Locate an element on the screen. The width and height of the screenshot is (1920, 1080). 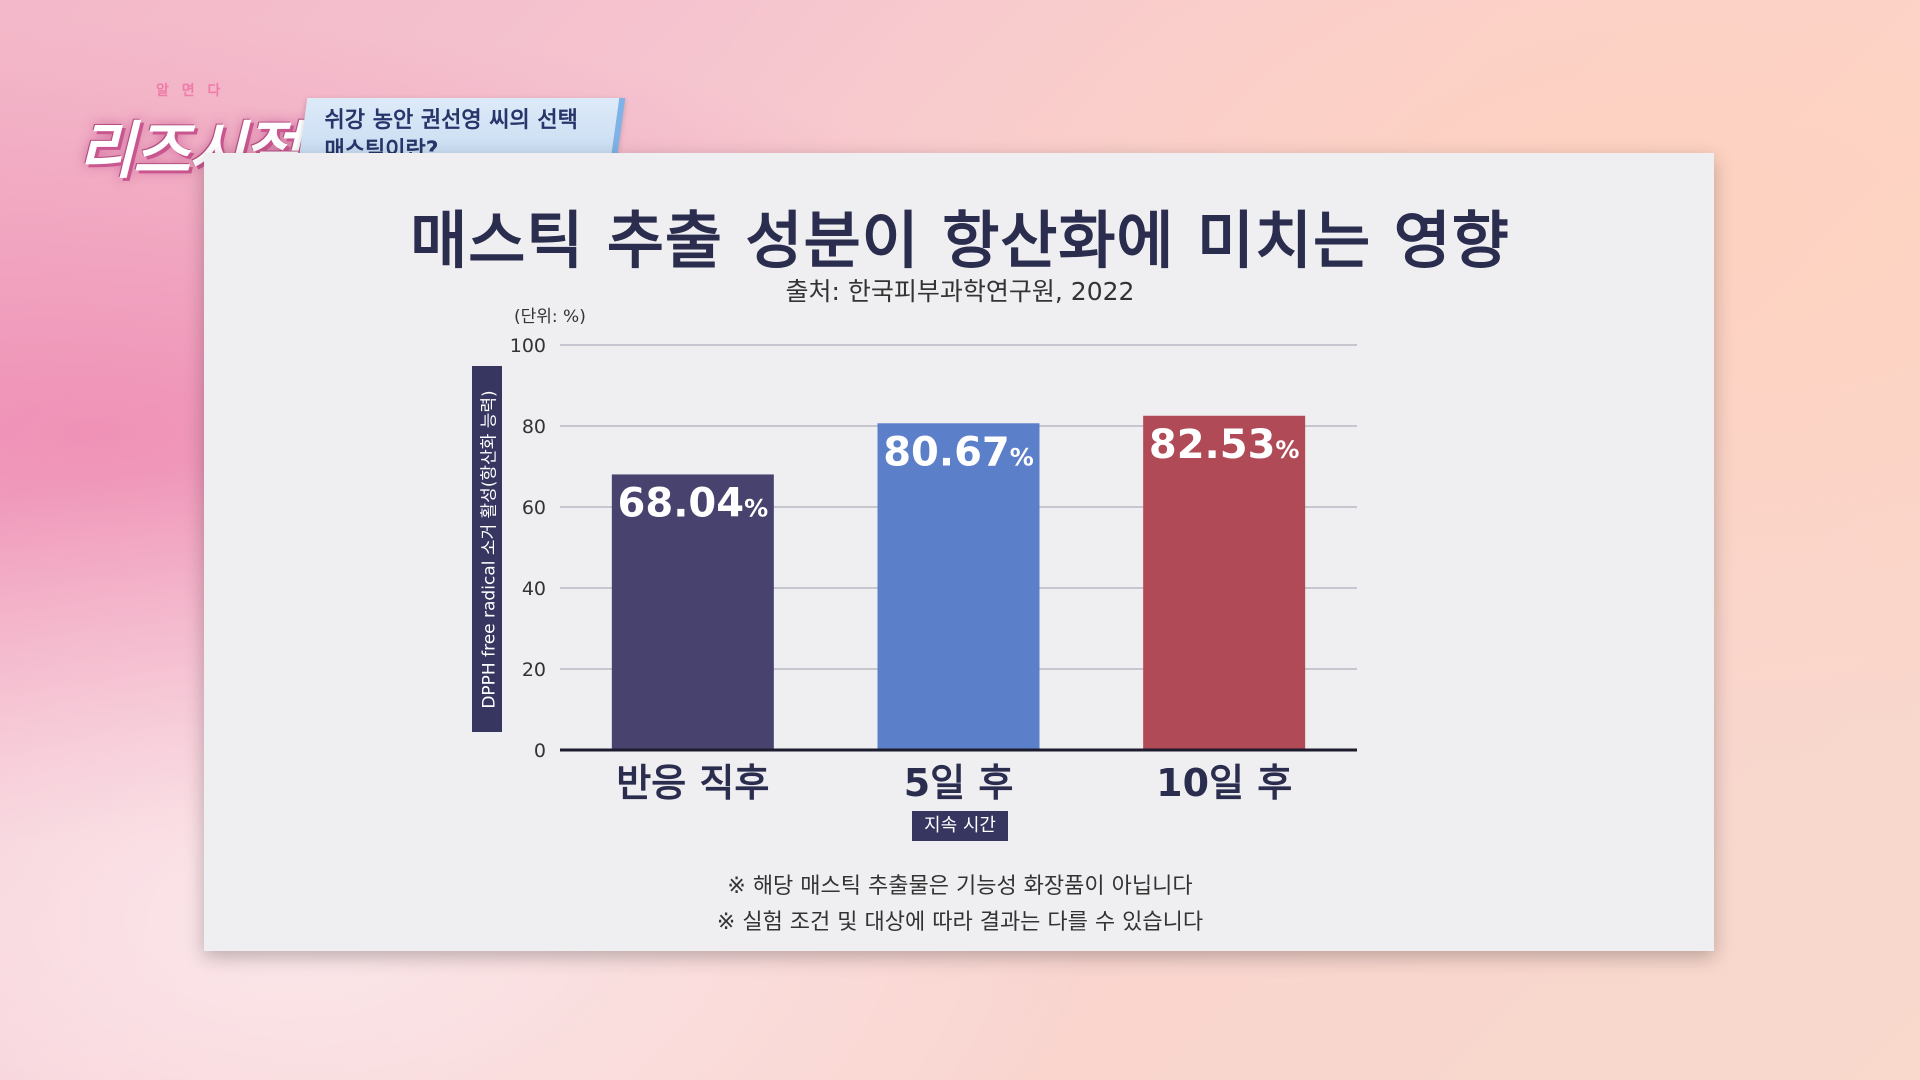
data-label: 68.04% is located at coordinates (693, 503).